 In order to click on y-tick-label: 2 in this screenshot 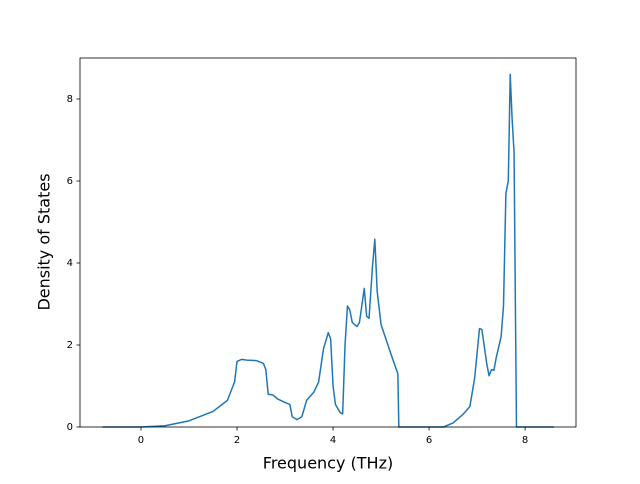, I will do `click(70, 345)`.